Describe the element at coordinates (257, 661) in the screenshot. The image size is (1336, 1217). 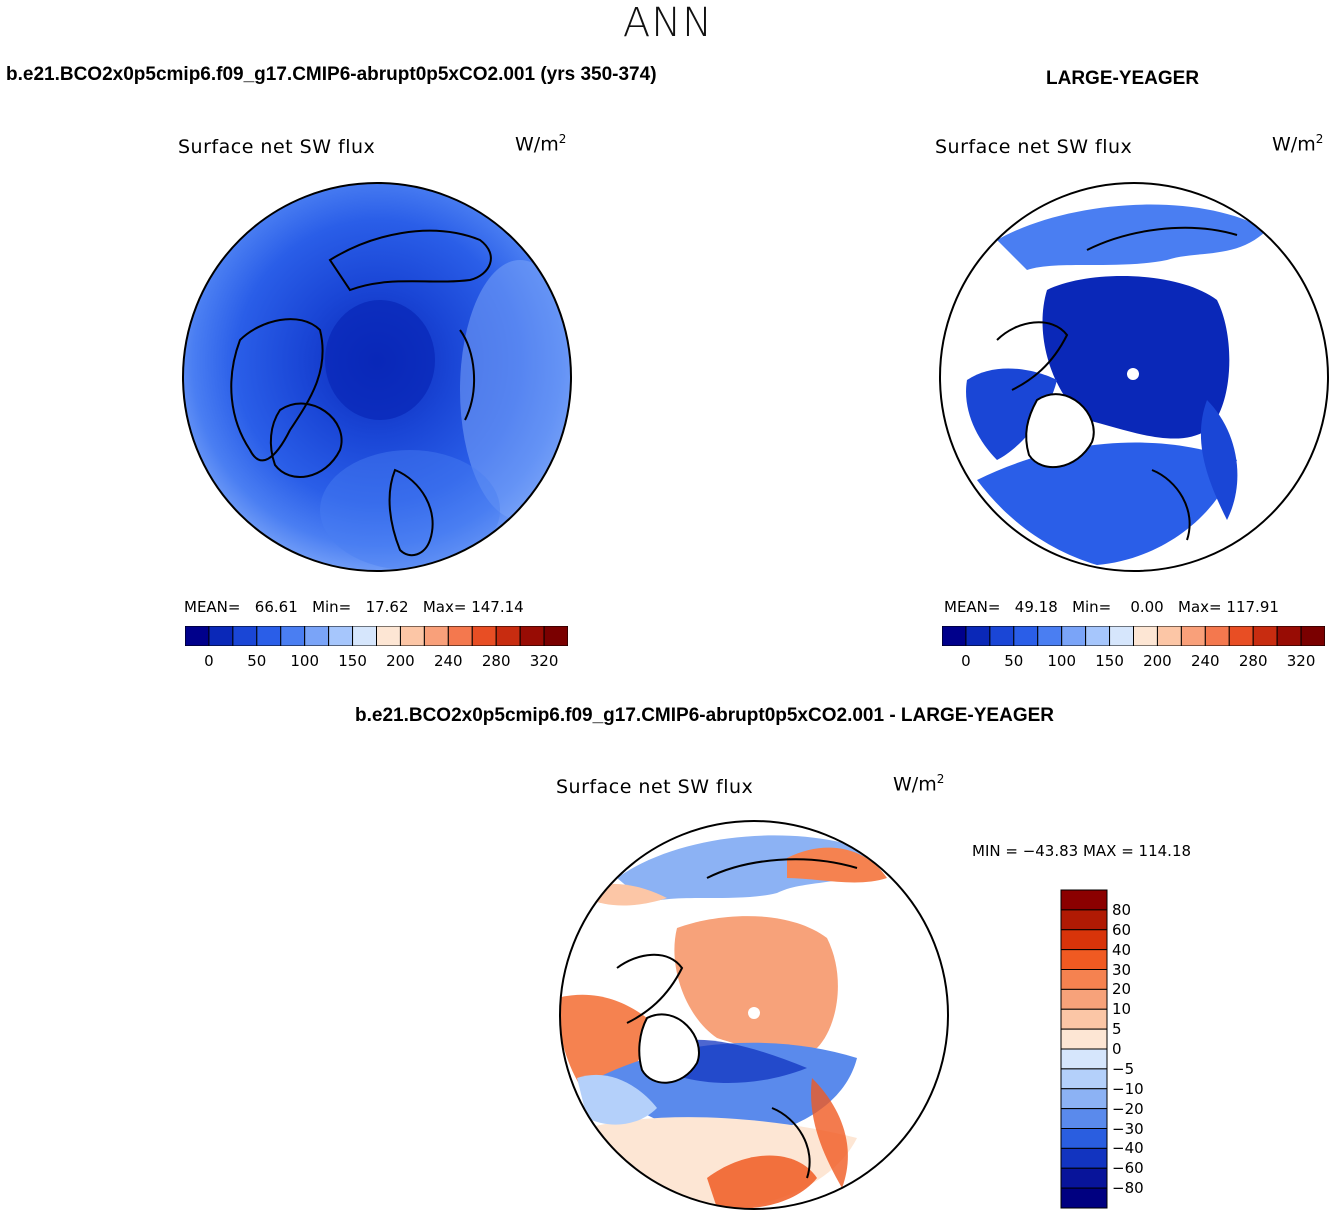
I see `panel1-colorbar-tick-label: 50` at that location.